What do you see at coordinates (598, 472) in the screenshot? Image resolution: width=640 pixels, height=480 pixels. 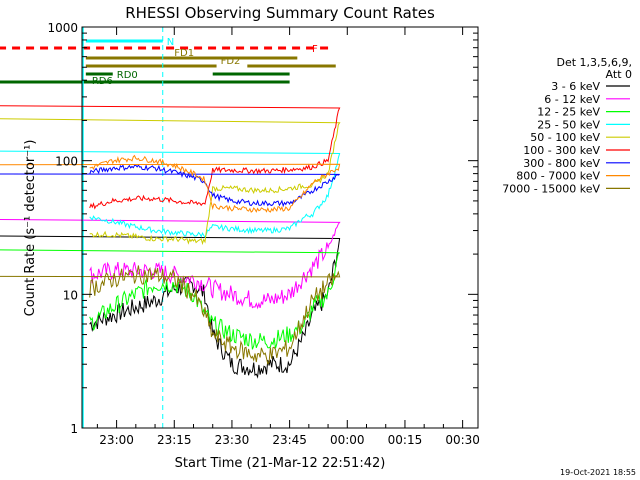 I see `footer-date: 19-Oct-2021 18:55` at bounding box center [598, 472].